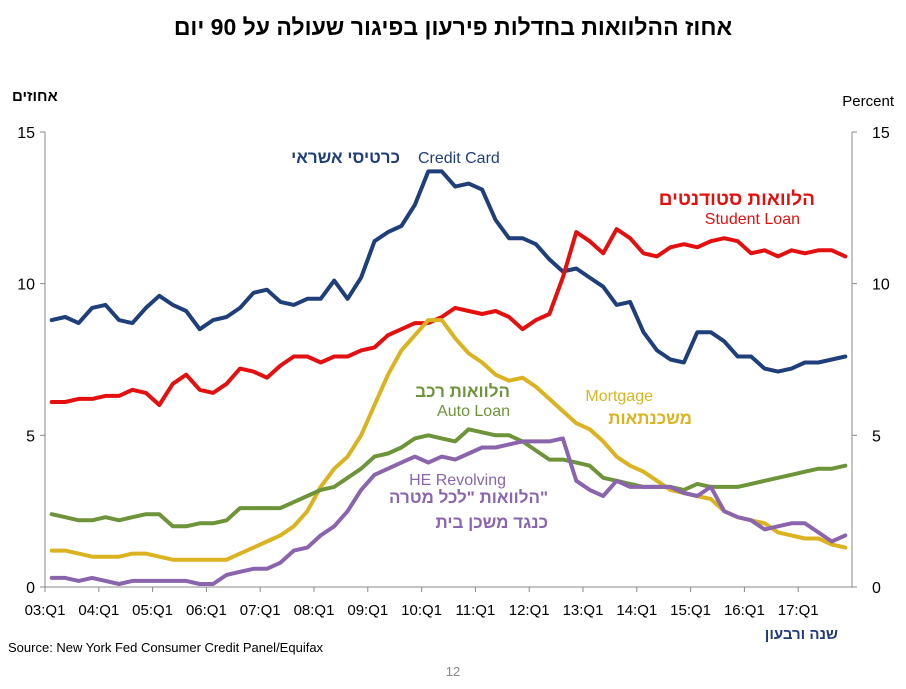  Describe the element at coordinates (26, 133) in the screenshot. I see `y-tick-label-left: 15` at that location.